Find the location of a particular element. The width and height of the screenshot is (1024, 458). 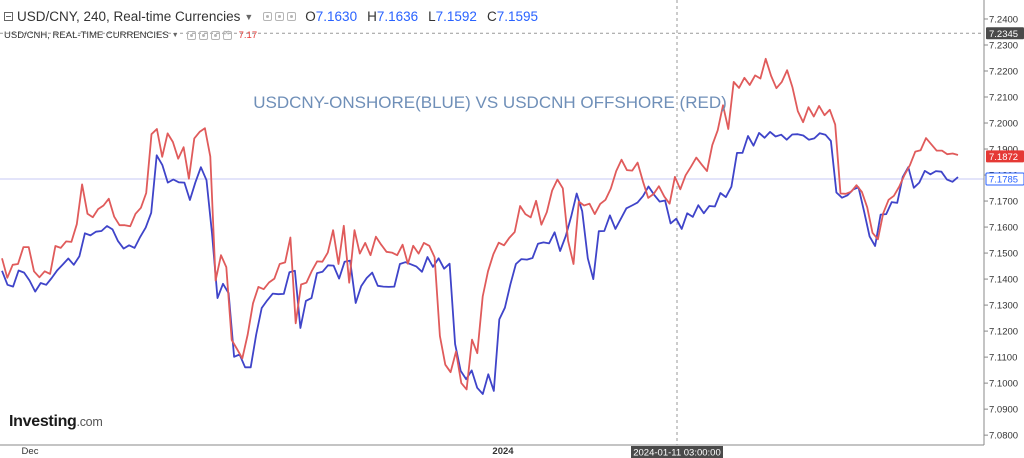

chevron-down-icon: ▼ is located at coordinates (249, 16).